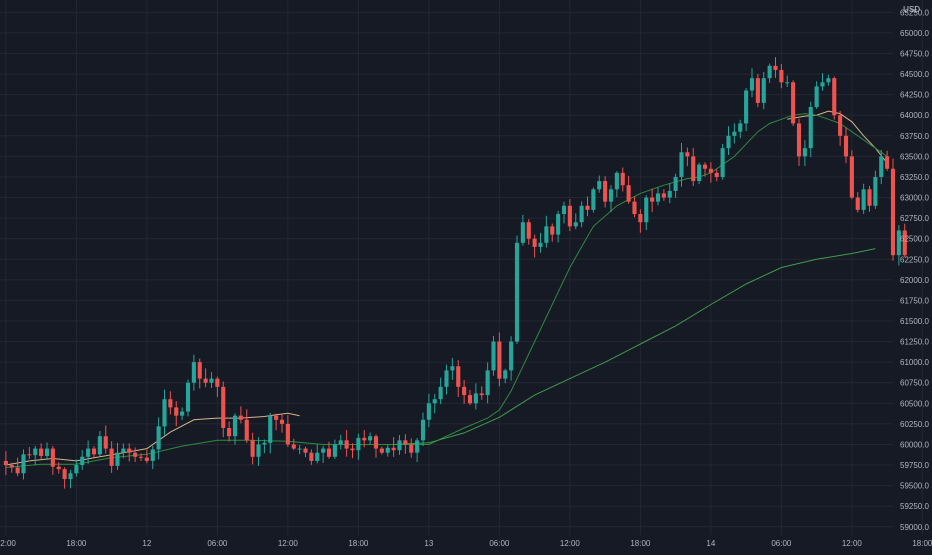 This screenshot has height=555, width=932. Describe the element at coordinates (914, 239) in the screenshot. I see `y-tick-label: 62500.0` at that location.